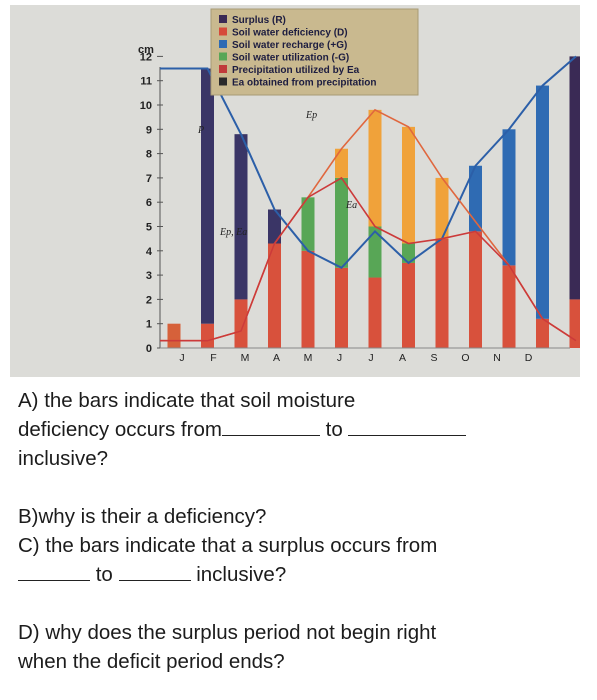 The image size is (597, 700). I want to click on legend-label: Surplus (R), so click(259, 20).